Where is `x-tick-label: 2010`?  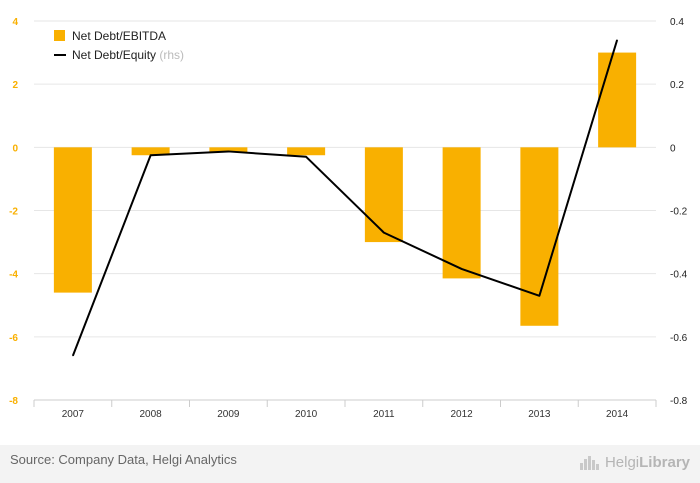 x-tick-label: 2010 is located at coordinates (306, 414).